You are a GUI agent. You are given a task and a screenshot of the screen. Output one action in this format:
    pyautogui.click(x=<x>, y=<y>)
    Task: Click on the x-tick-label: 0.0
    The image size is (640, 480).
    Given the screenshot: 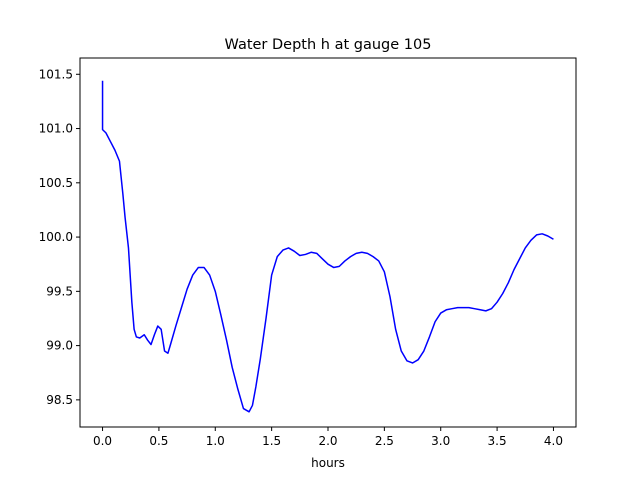 What is the action you would take?
    pyautogui.click(x=102, y=441)
    